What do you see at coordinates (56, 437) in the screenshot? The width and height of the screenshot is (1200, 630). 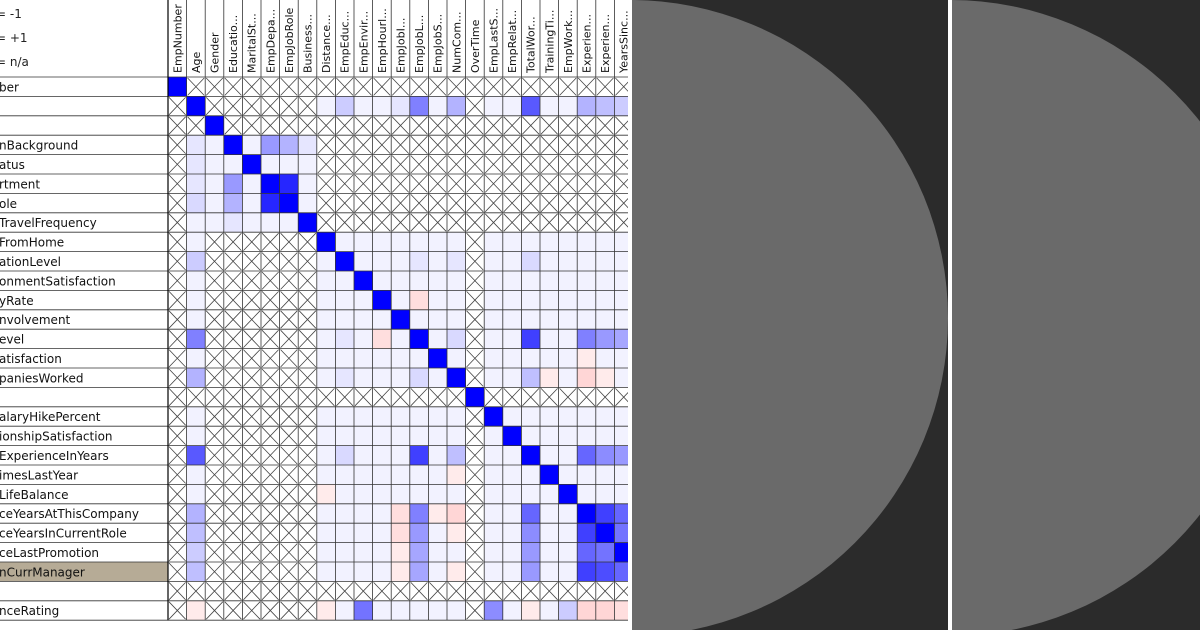 I see `row-label: ionshipSatisfaction` at bounding box center [56, 437].